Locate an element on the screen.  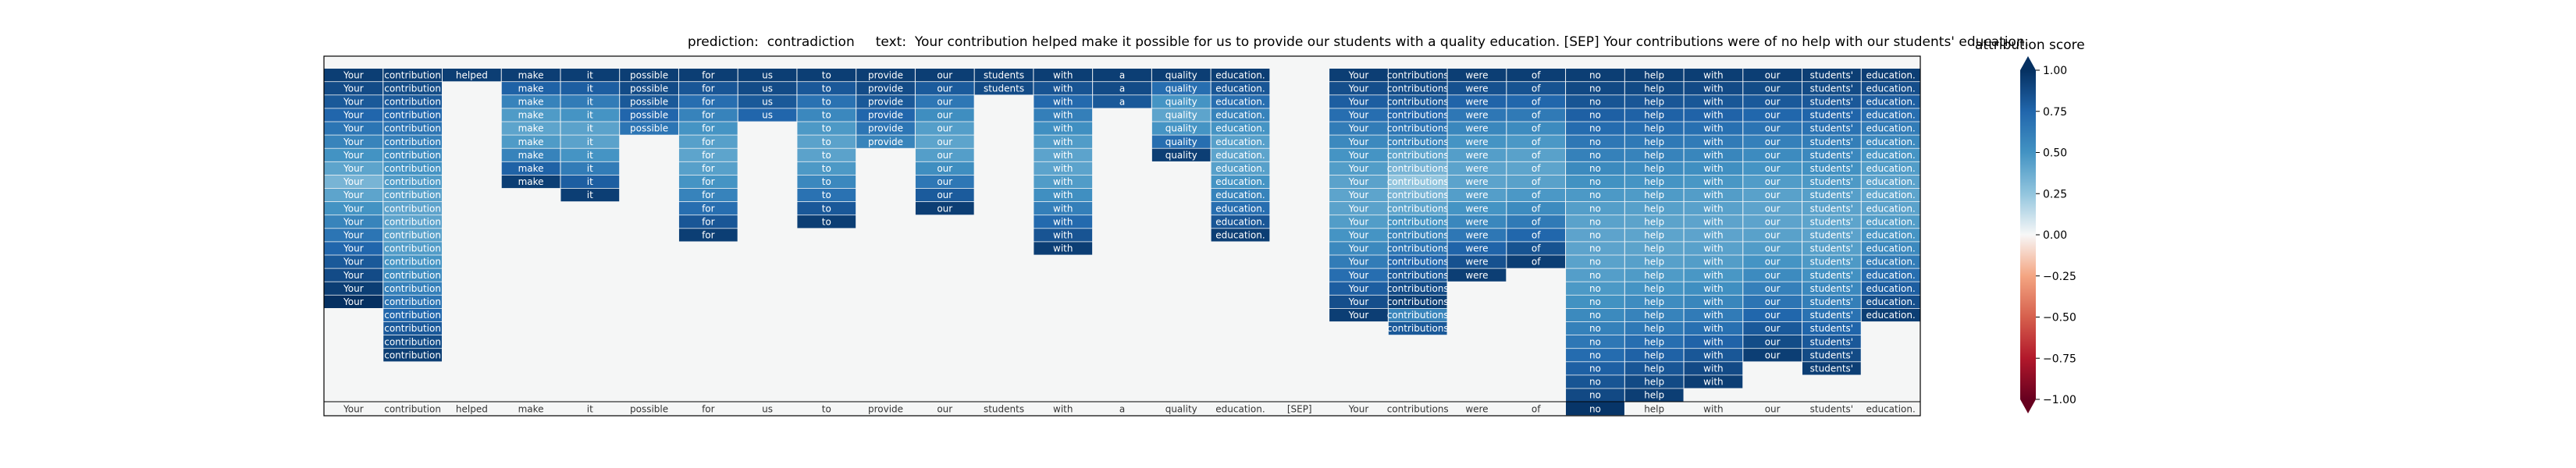
cell-label: us is located at coordinates (767, 75).